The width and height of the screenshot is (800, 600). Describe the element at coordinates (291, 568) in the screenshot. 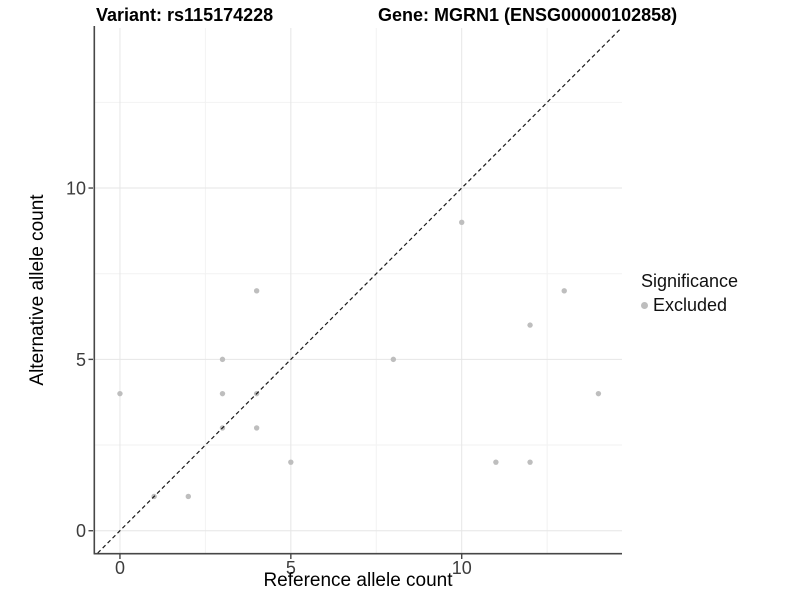

I see `x-tick-label: 5` at that location.